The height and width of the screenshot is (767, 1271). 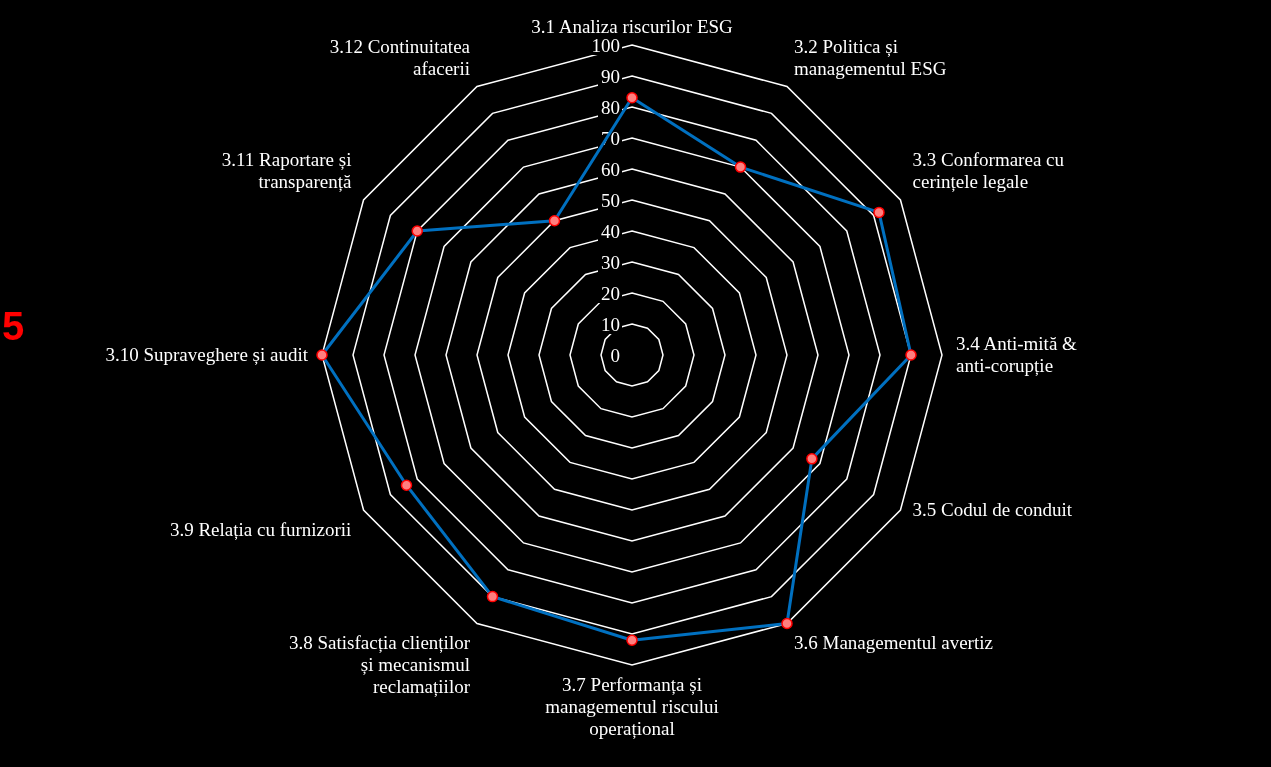 I want to click on text: 5, so click(x=13, y=326).